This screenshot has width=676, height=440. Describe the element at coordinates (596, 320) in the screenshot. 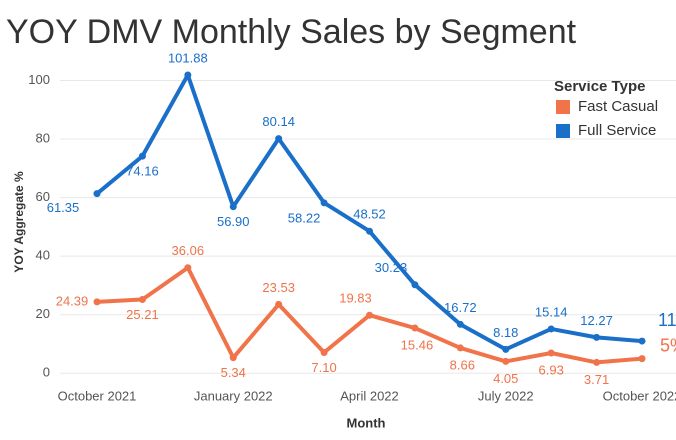

I see `data-label: 12.27` at that location.